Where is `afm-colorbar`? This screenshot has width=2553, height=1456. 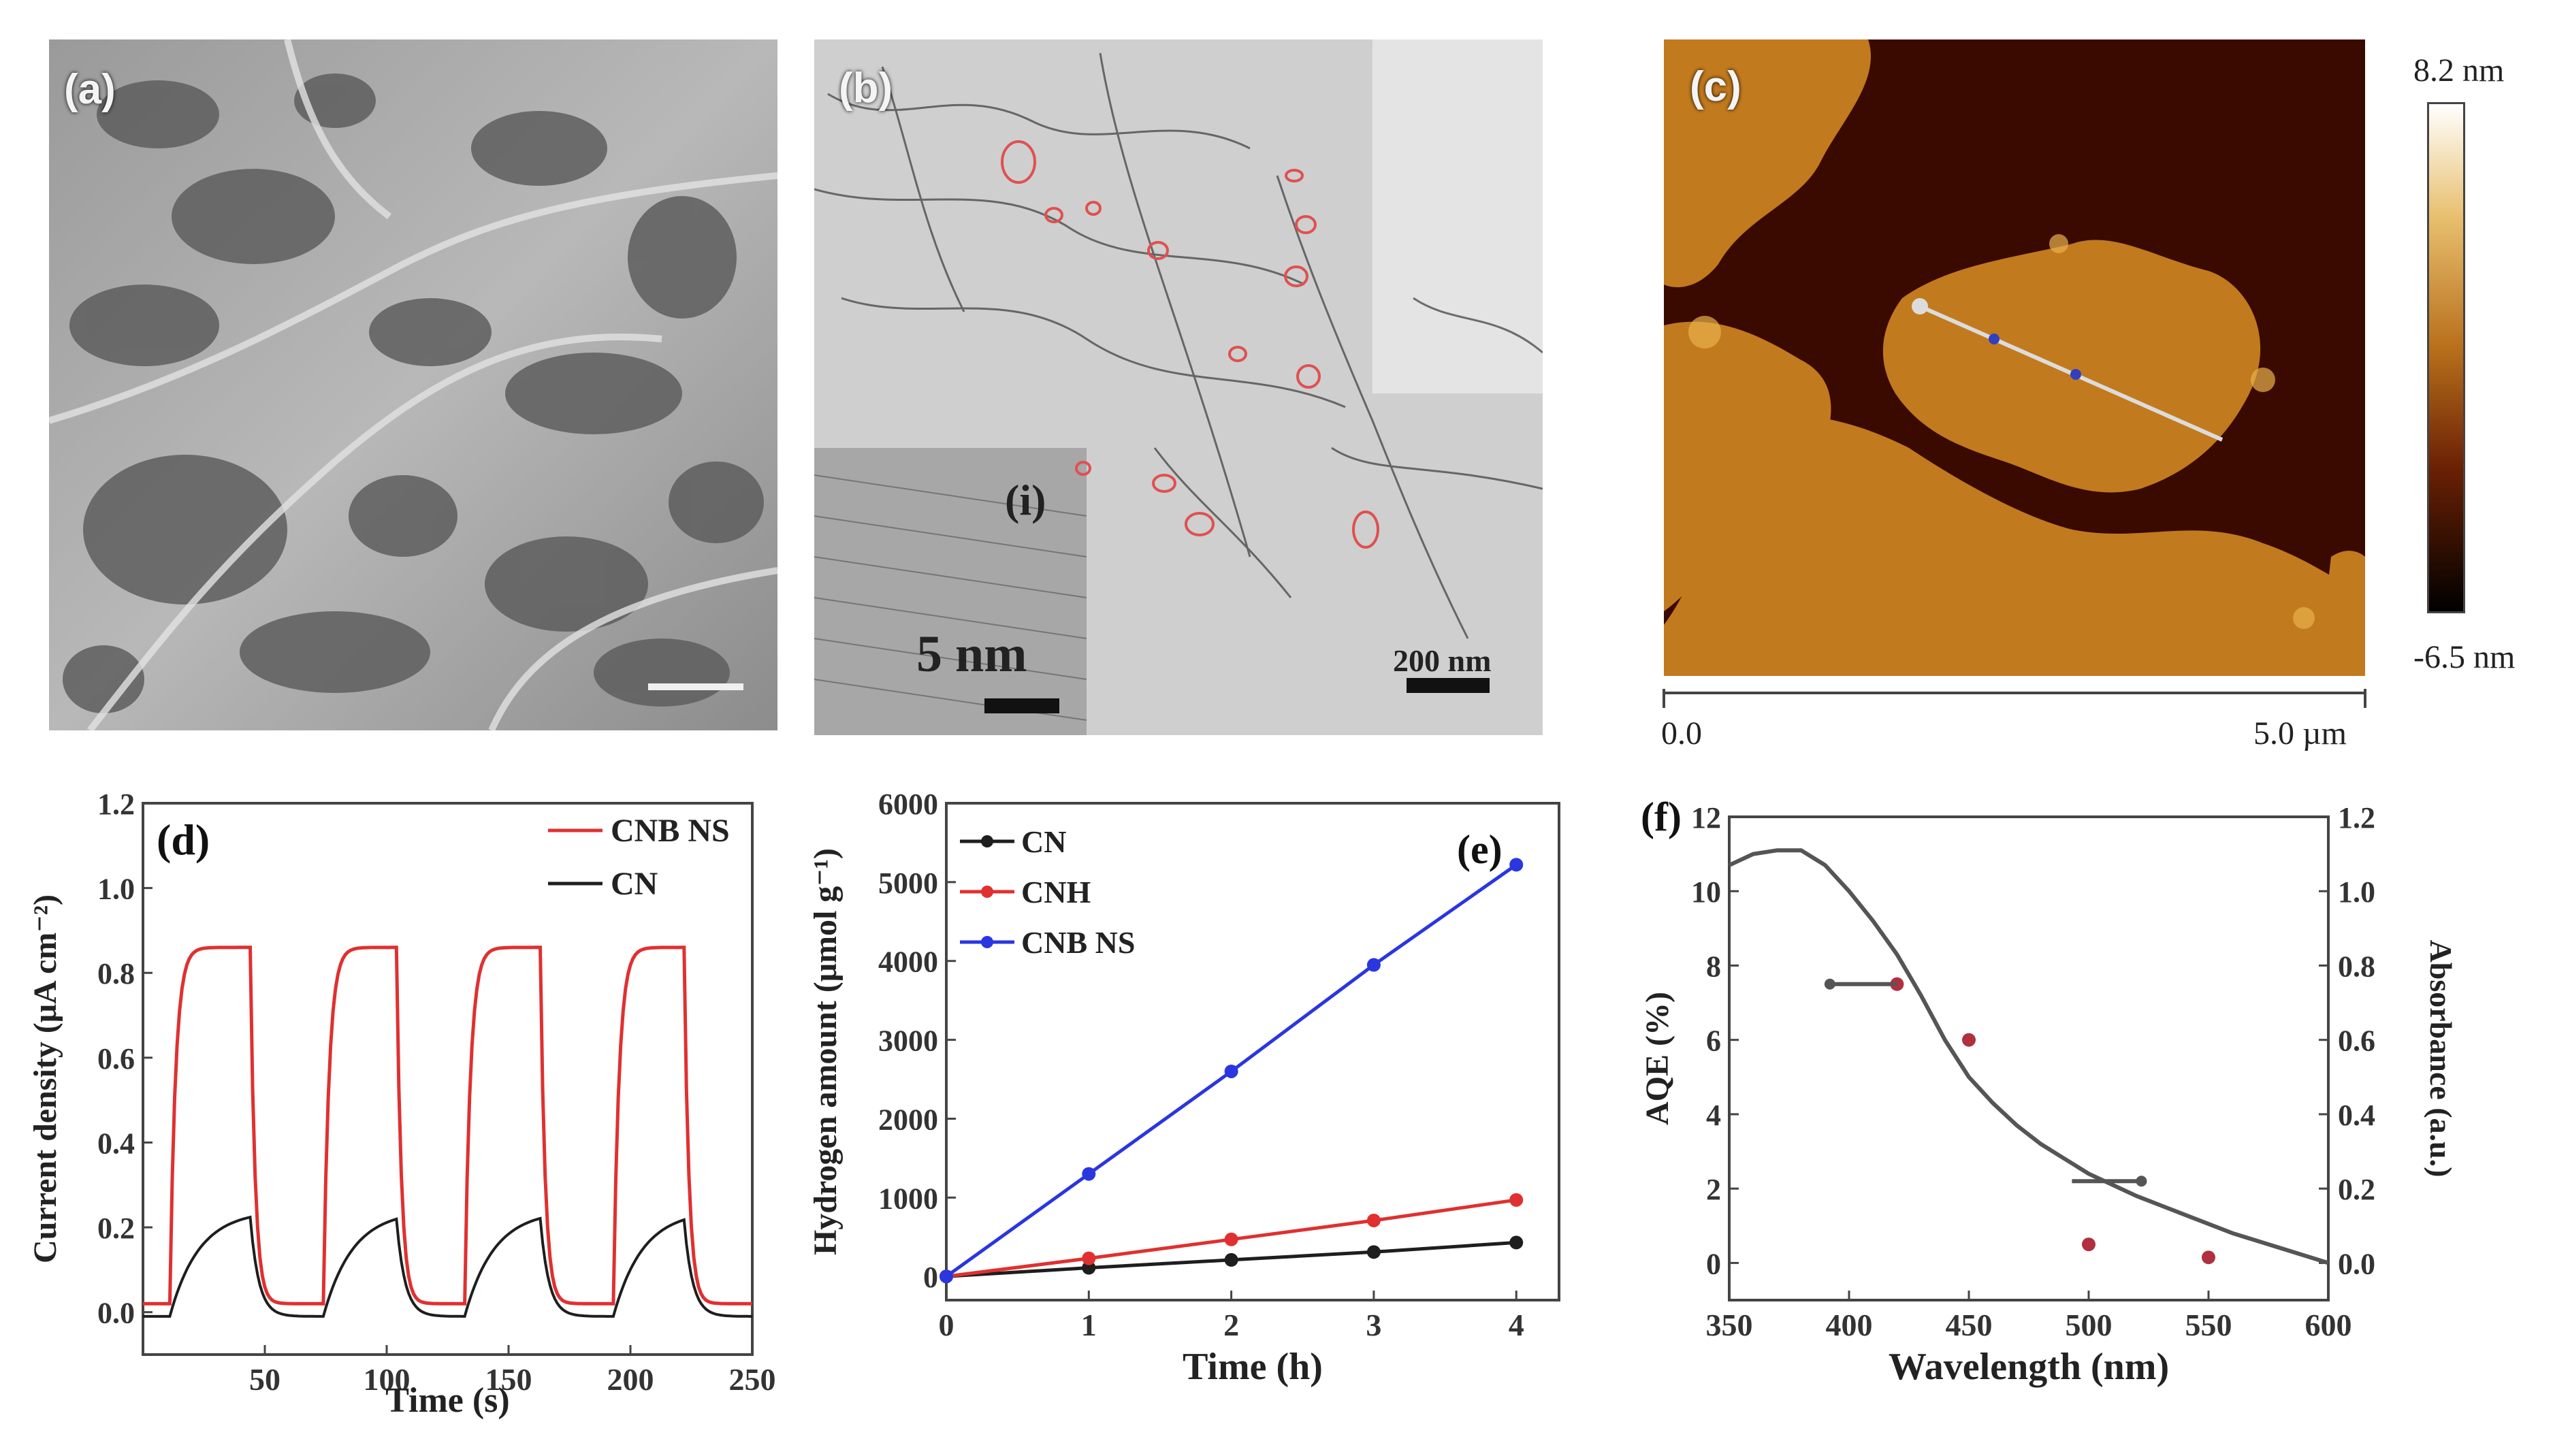 afm-colorbar is located at coordinates (2446, 358).